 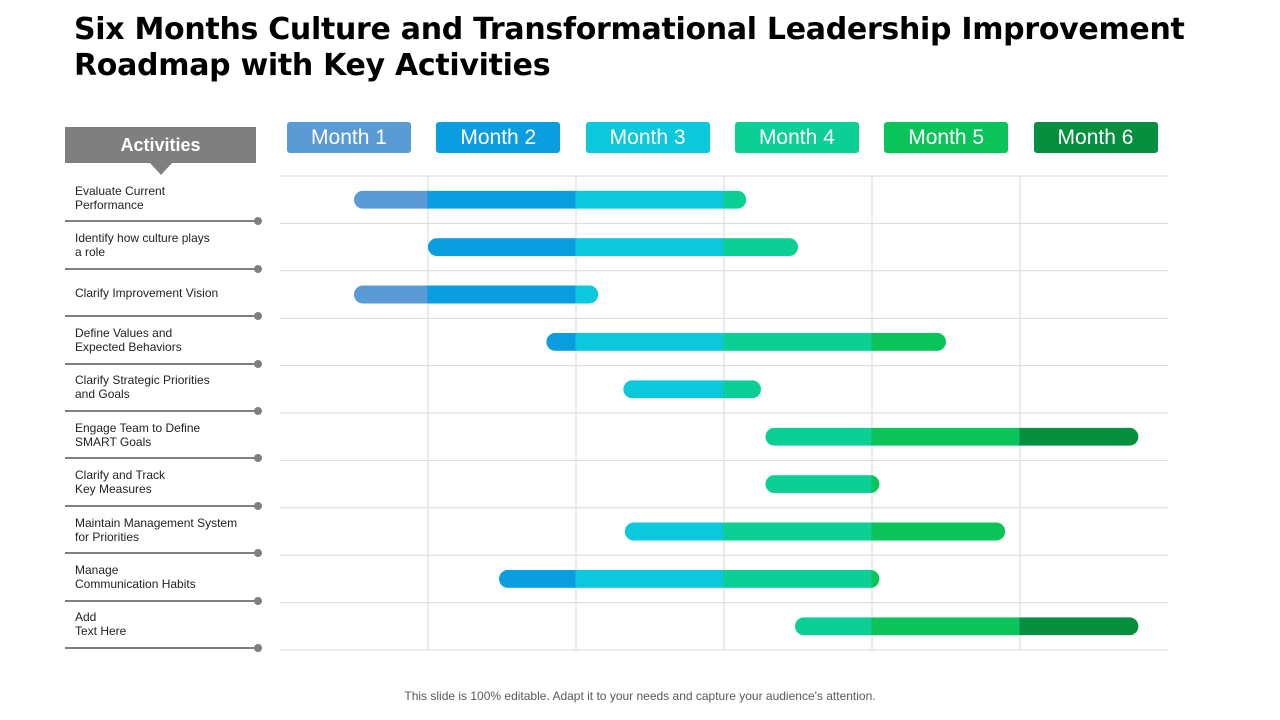 What do you see at coordinates (142, 387) in the screenshot?
I see `activity-label: Clarify Strategic Priorities and Goals` at bounding box center [142, 387].